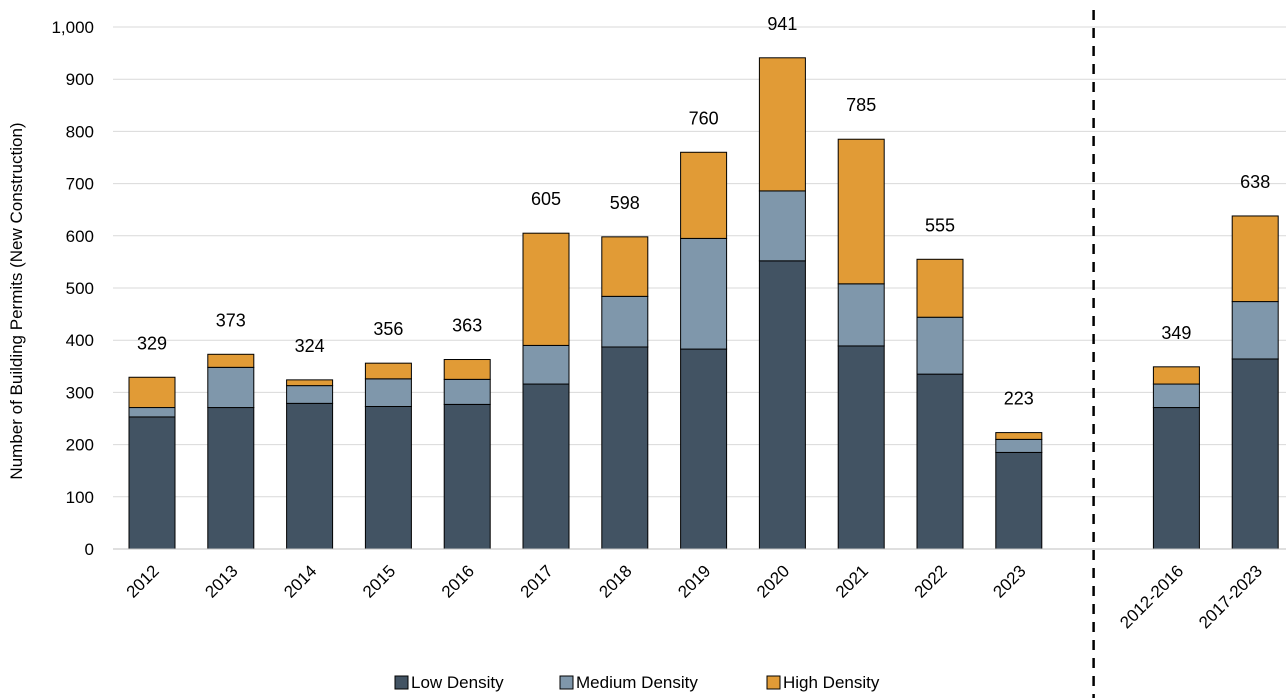 The width and height of the screenshot is (1286, 698). What do you see at coordinates (931, 581) in the screenshot?
I see `x-tick-label: 2022` at bounding box center [931, 581].